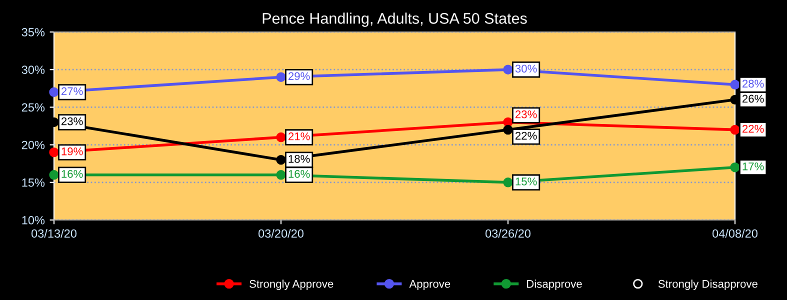 The width and height of the screenshot is (787, 300). Describe the element at coordinates (281, 233) in the screenshot. I see `x-tick-label: 03/20/20` at that location.